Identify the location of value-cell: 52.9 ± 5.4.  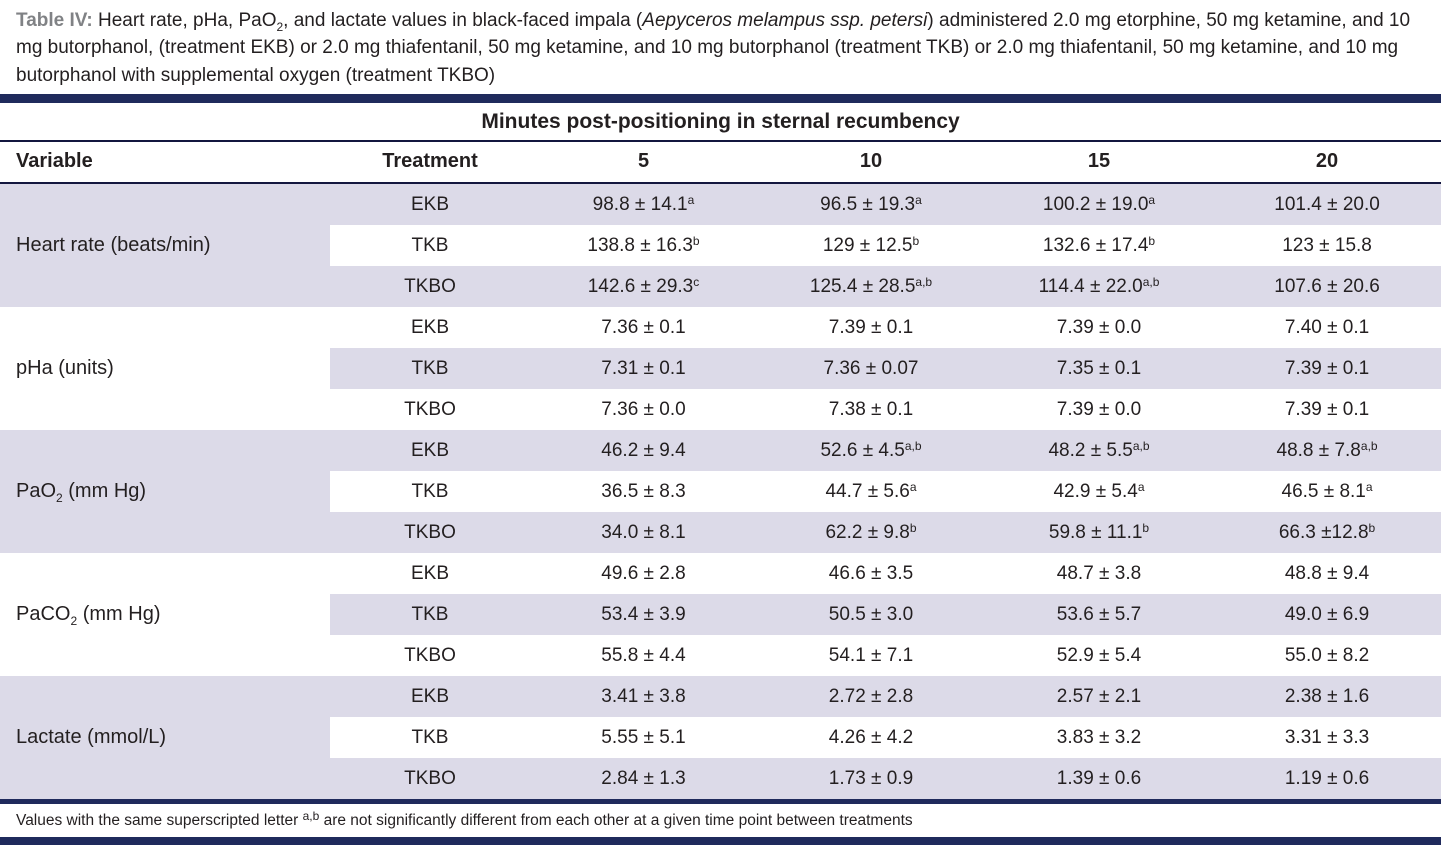
(1099, 656).